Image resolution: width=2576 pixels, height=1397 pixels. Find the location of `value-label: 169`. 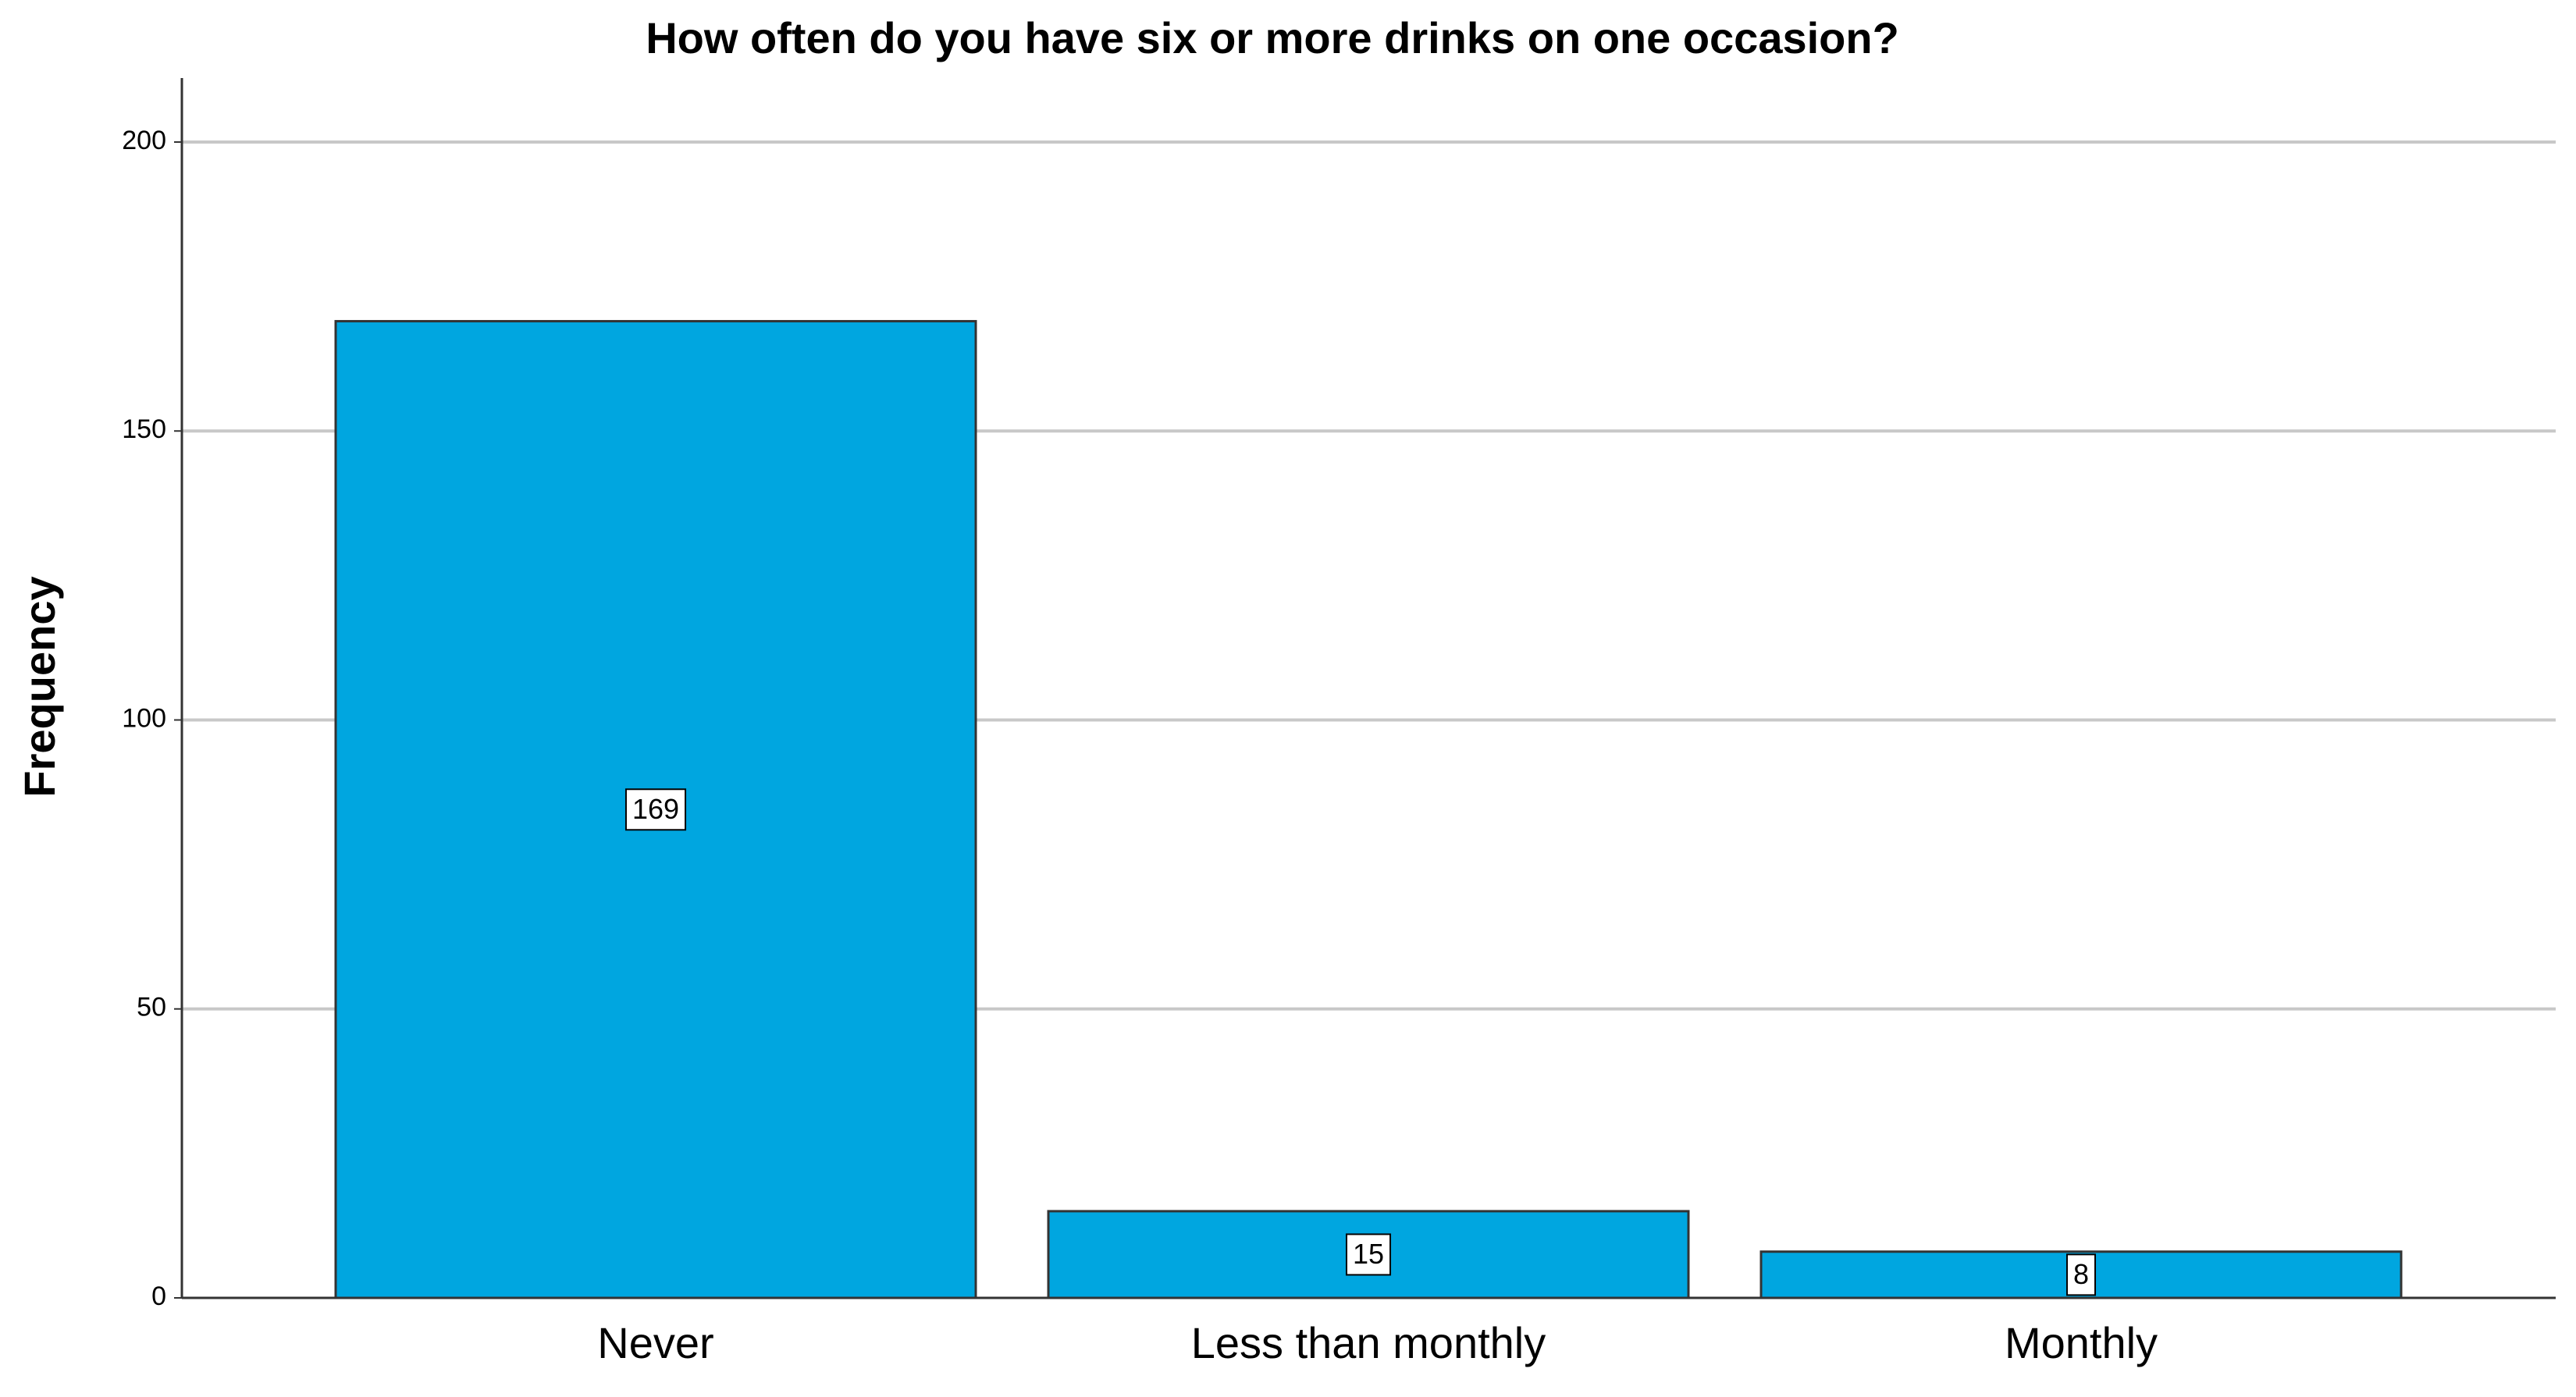

value-label: 169 is located at coordinates (655, 809).